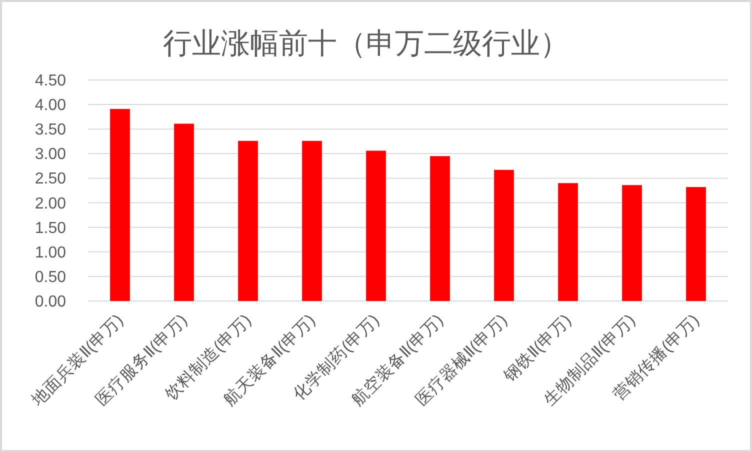 The width and height of the screenshot is (752, 452). What do you see at coordinates (50, 277) in the screenshot?
I see `y-tick-label: 0.50` at bounding box center [50, 277].